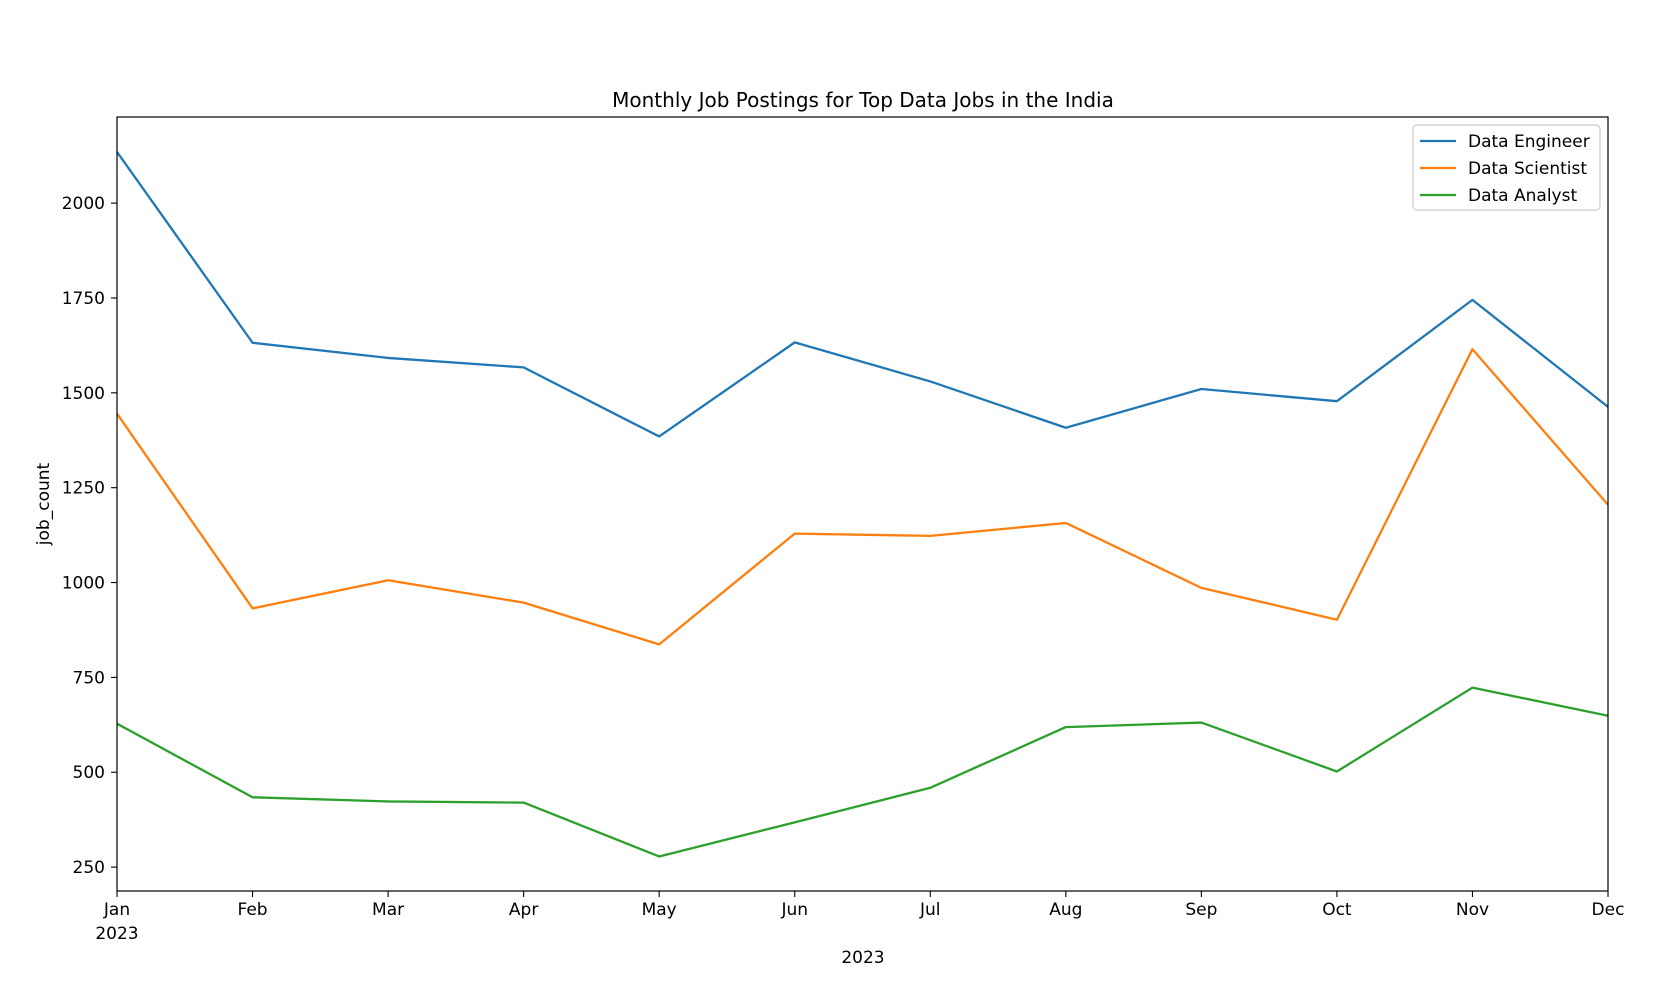  What do you see at coordinates (523, 910) in the screenshot?
I see `x-tick-label: Apr` at bounding box center [523, 910].